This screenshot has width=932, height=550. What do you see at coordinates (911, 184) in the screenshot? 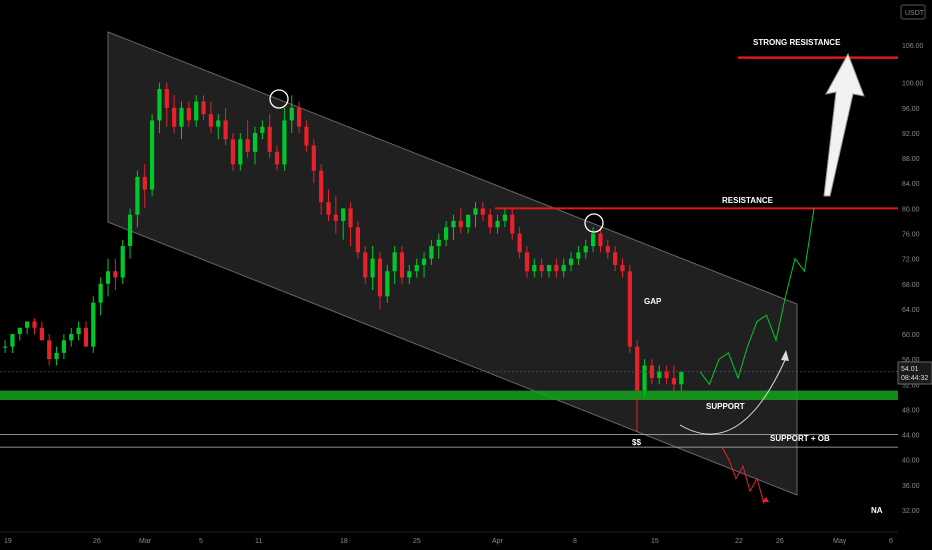
I see `y-tick-label: 84.00` at bounding box center [911, 184].